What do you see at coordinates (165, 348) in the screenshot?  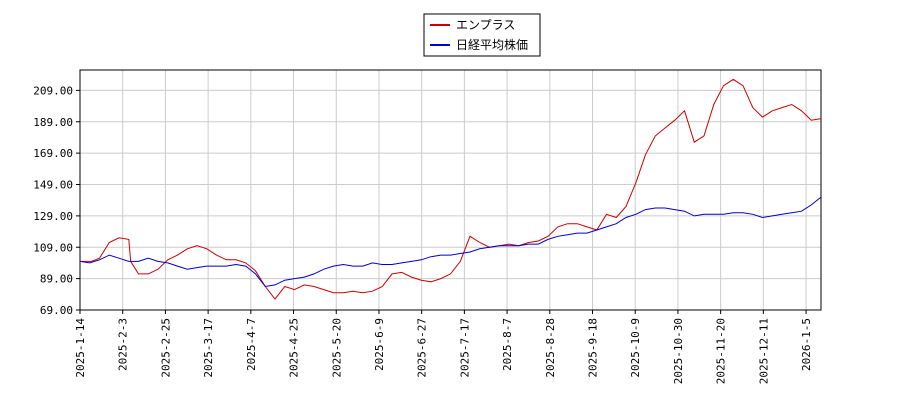 I see `x-tick-label: 2025-2-25` at bounding box center [165, 348].